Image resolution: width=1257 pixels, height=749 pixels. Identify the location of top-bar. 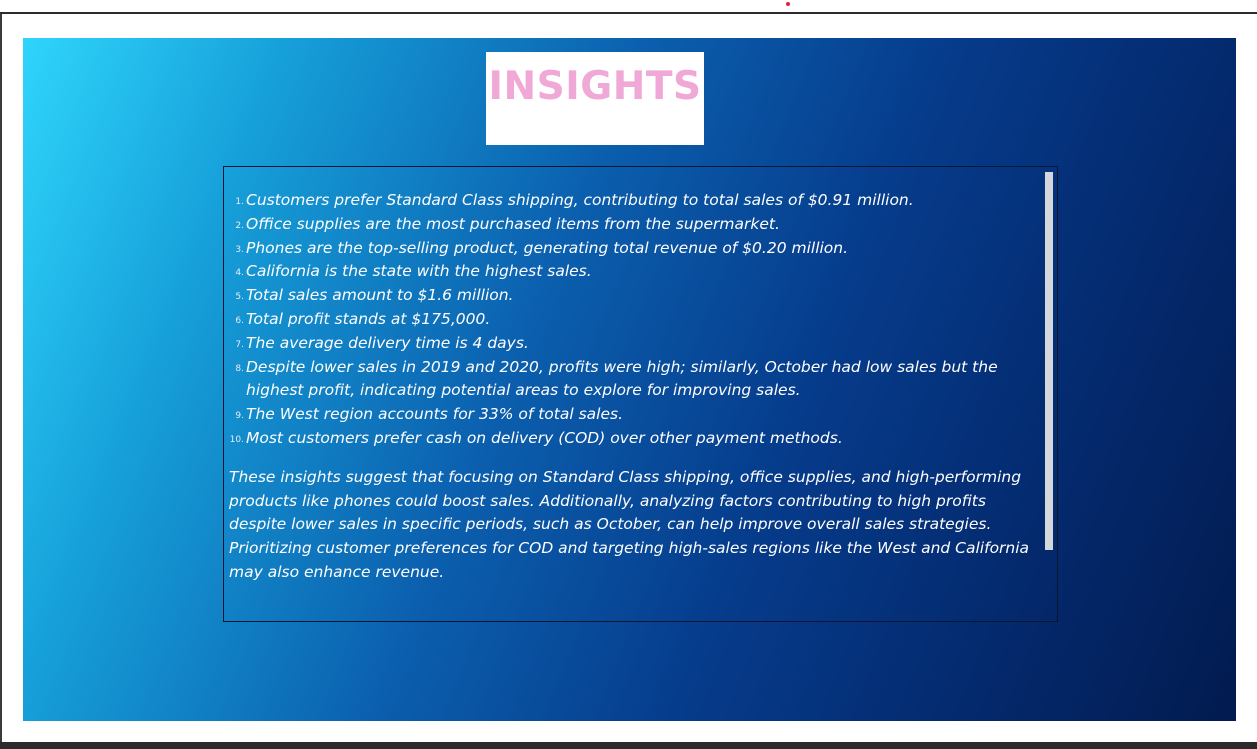
(628, 7).